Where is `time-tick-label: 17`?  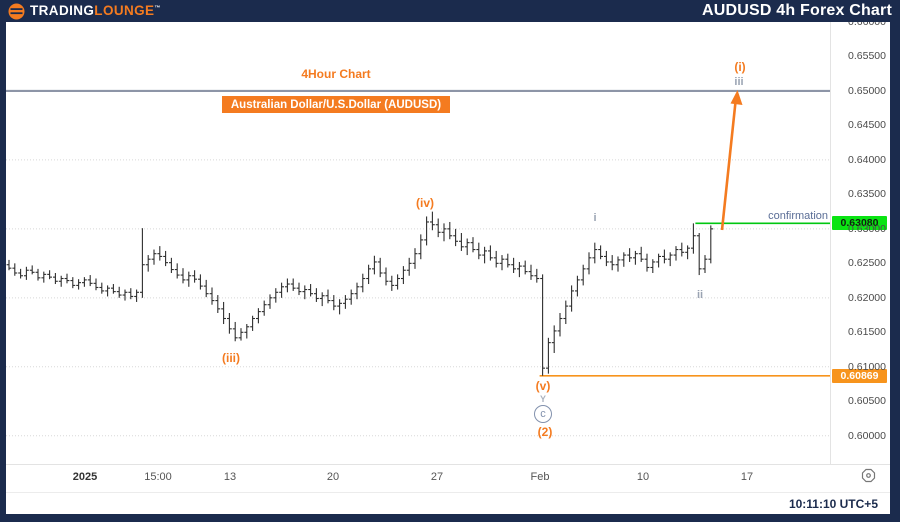 time-tick-label: 17 is located at coordinates (747, 477).